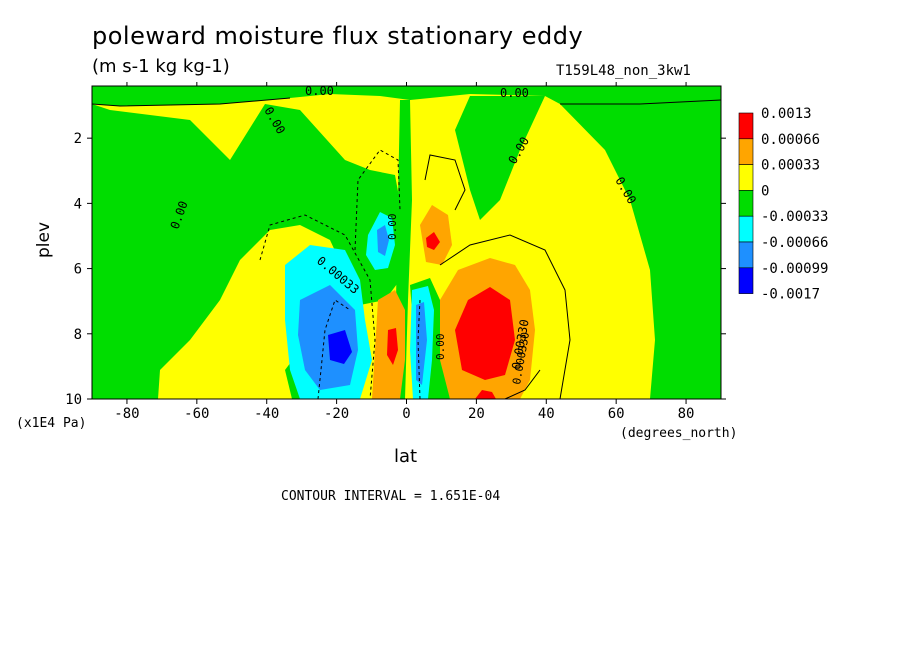 This screenshot has height=654, width=904. I want to click on contour-line-dashed-central, so click(377, 200).